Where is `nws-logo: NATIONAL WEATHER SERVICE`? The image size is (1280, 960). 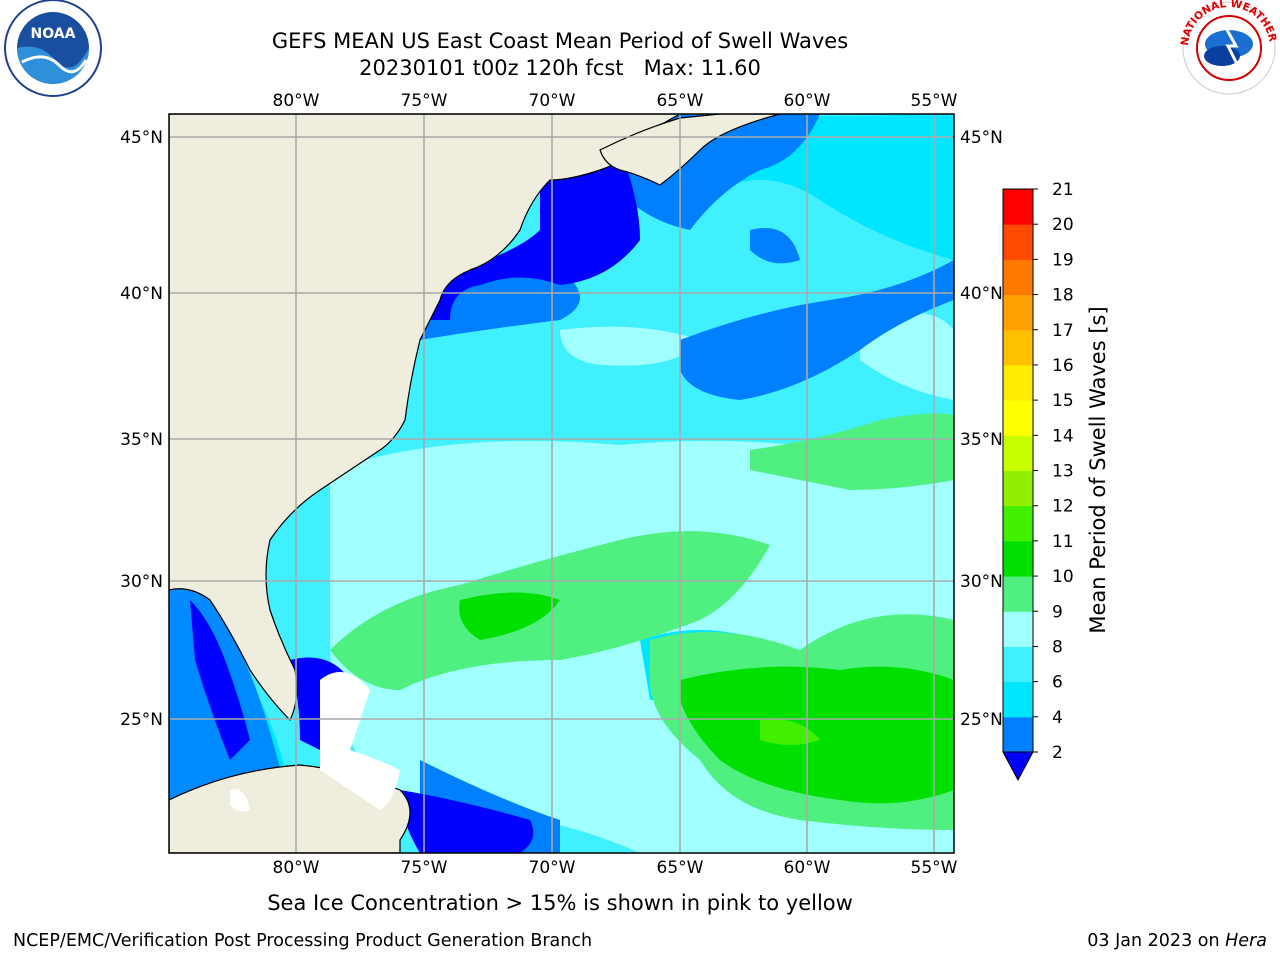
nws-logo: NATIONAL WEATHER SERVICE is located at coordinates (1228, 47).